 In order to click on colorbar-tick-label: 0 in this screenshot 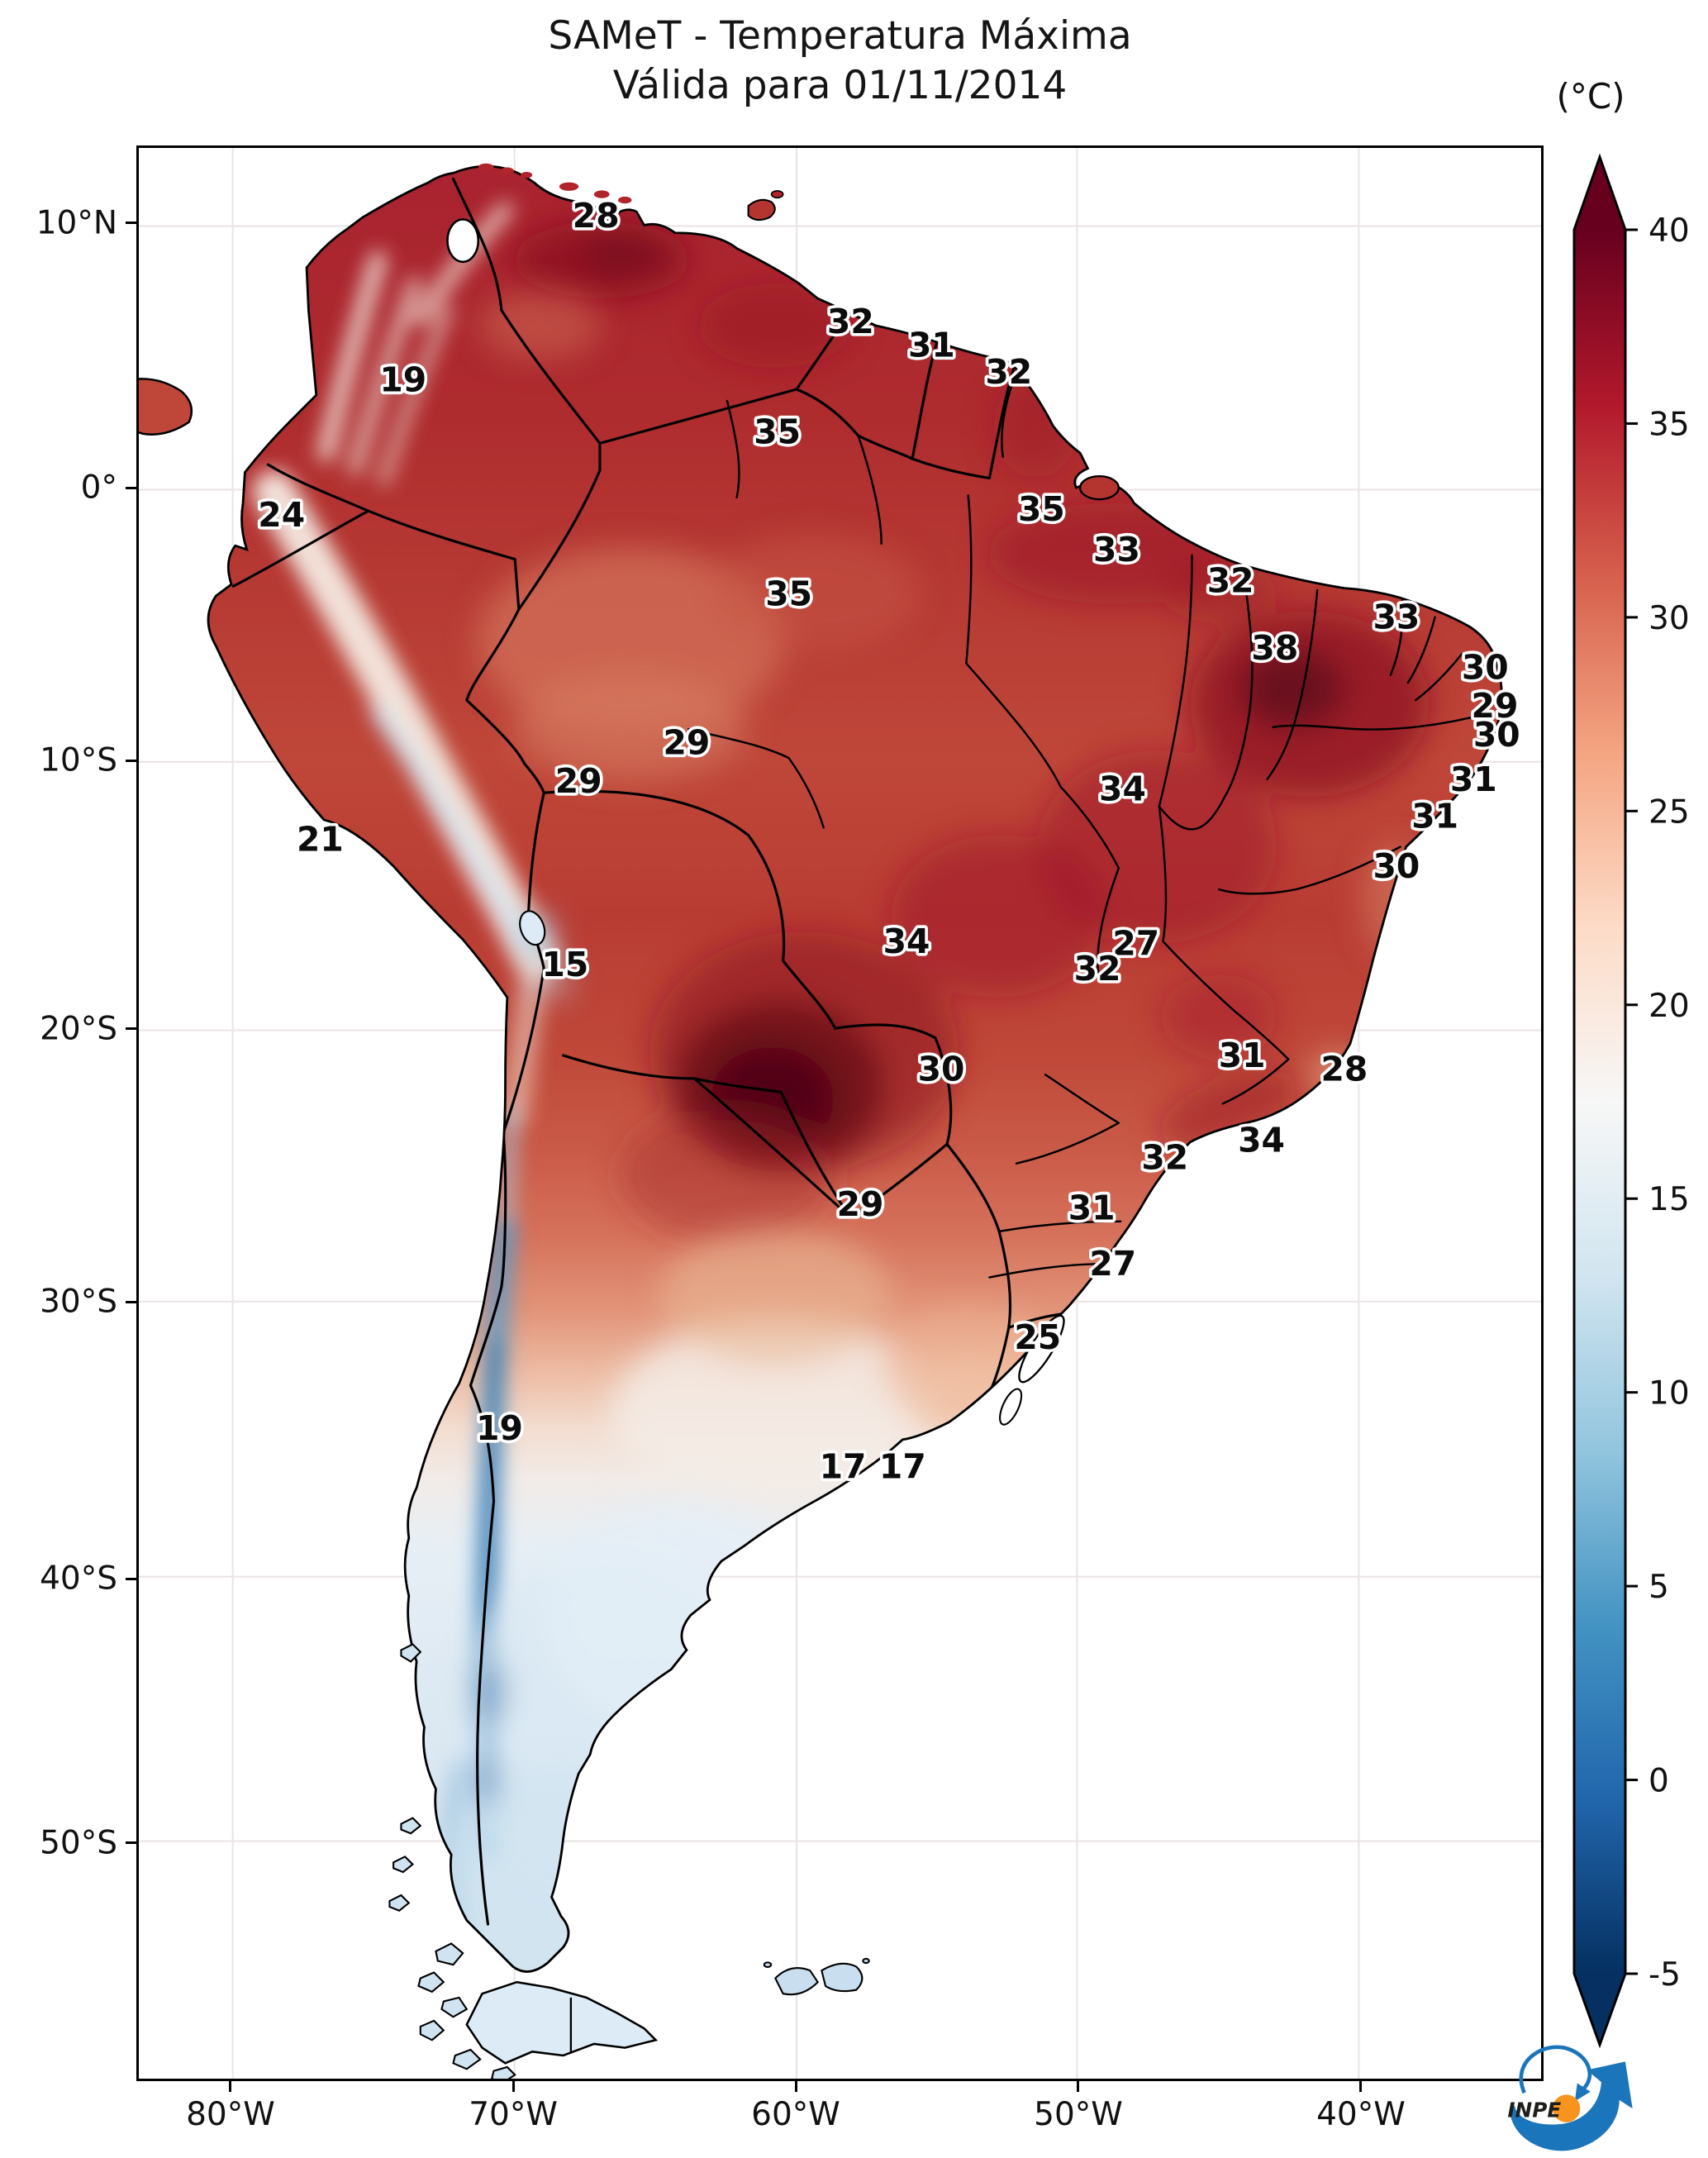, I will do `click(1659, 1781)`.